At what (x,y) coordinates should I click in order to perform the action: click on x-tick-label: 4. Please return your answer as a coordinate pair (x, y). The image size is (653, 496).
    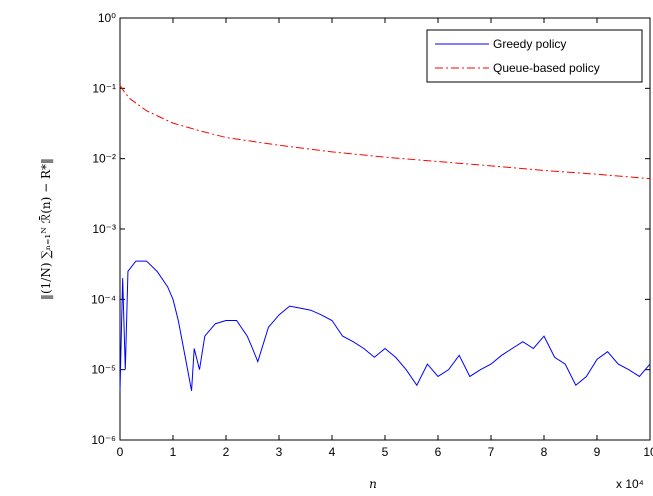
    Looking at the image, I should click on (332, 452).